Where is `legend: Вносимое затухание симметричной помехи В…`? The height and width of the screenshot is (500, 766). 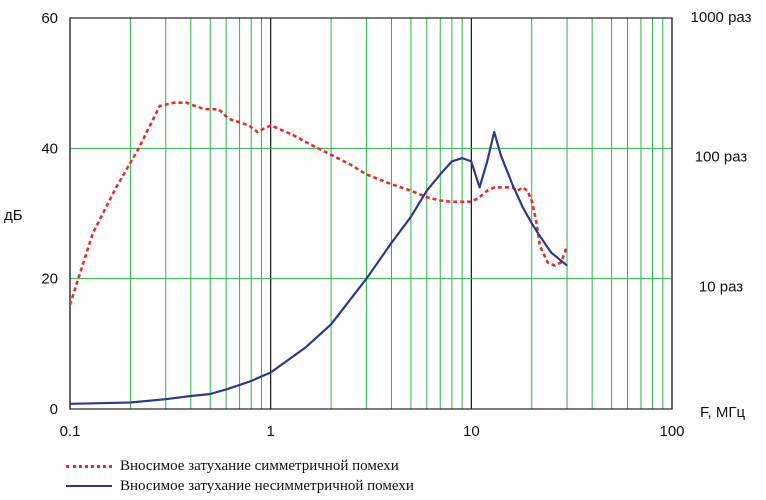
legend: Вносимое затухание симметричной помехи В… is located at coordinates (240, 476).